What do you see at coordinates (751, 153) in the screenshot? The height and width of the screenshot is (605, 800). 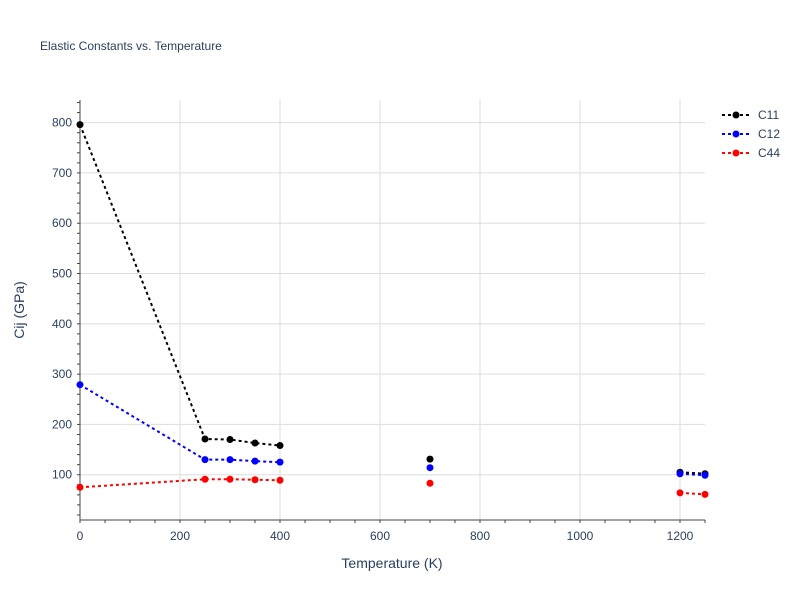 I see `legend-item-c44: C44` at bounding box center [751, 153].